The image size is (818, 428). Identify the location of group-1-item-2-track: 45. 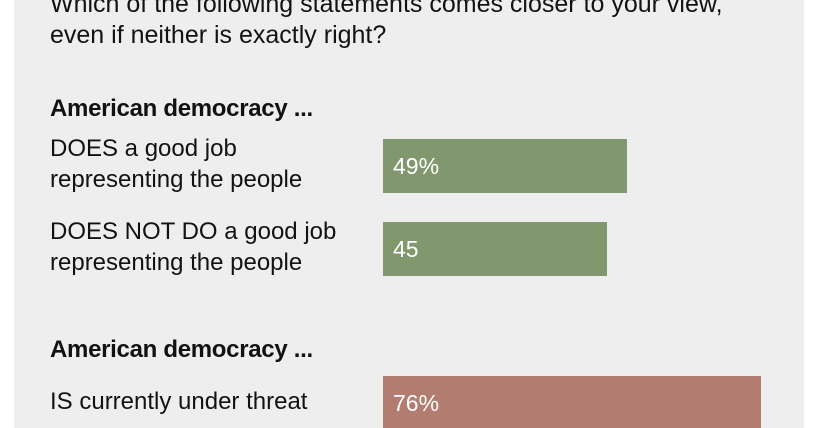
(572, 249).